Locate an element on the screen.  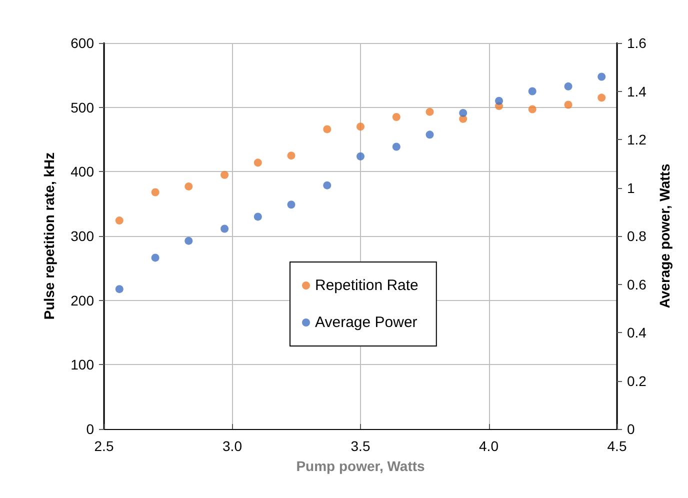
y2-tick-label: 0.8 is located at coordinates (637, 236).